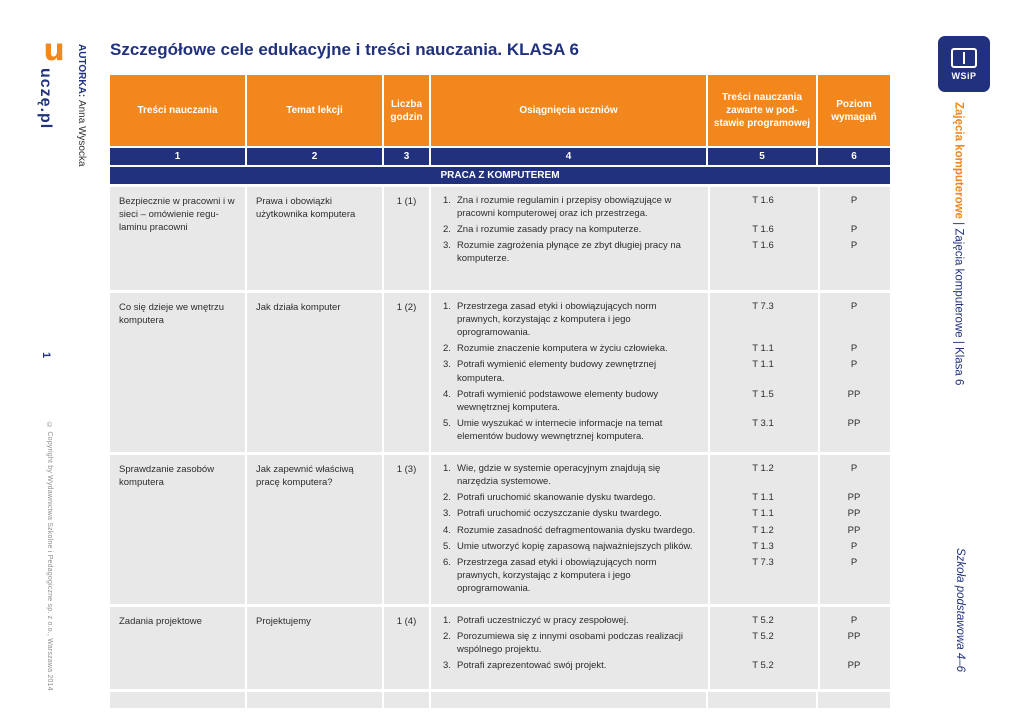 This screenshot has width=1024, height=725. Describe the element at coordinates (315, 156) in the screenshot. I see `column-number: 2` at that location.